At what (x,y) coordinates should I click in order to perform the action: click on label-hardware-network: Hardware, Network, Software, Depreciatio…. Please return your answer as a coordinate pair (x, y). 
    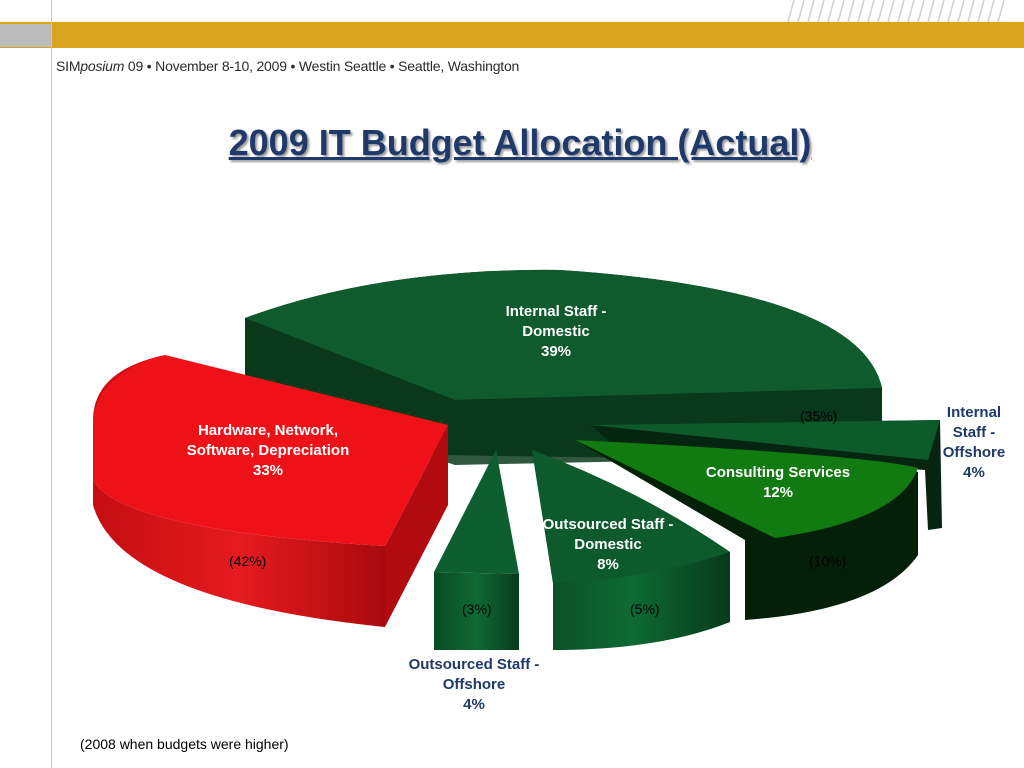
    Looking at the image, I should click on (268, 451).